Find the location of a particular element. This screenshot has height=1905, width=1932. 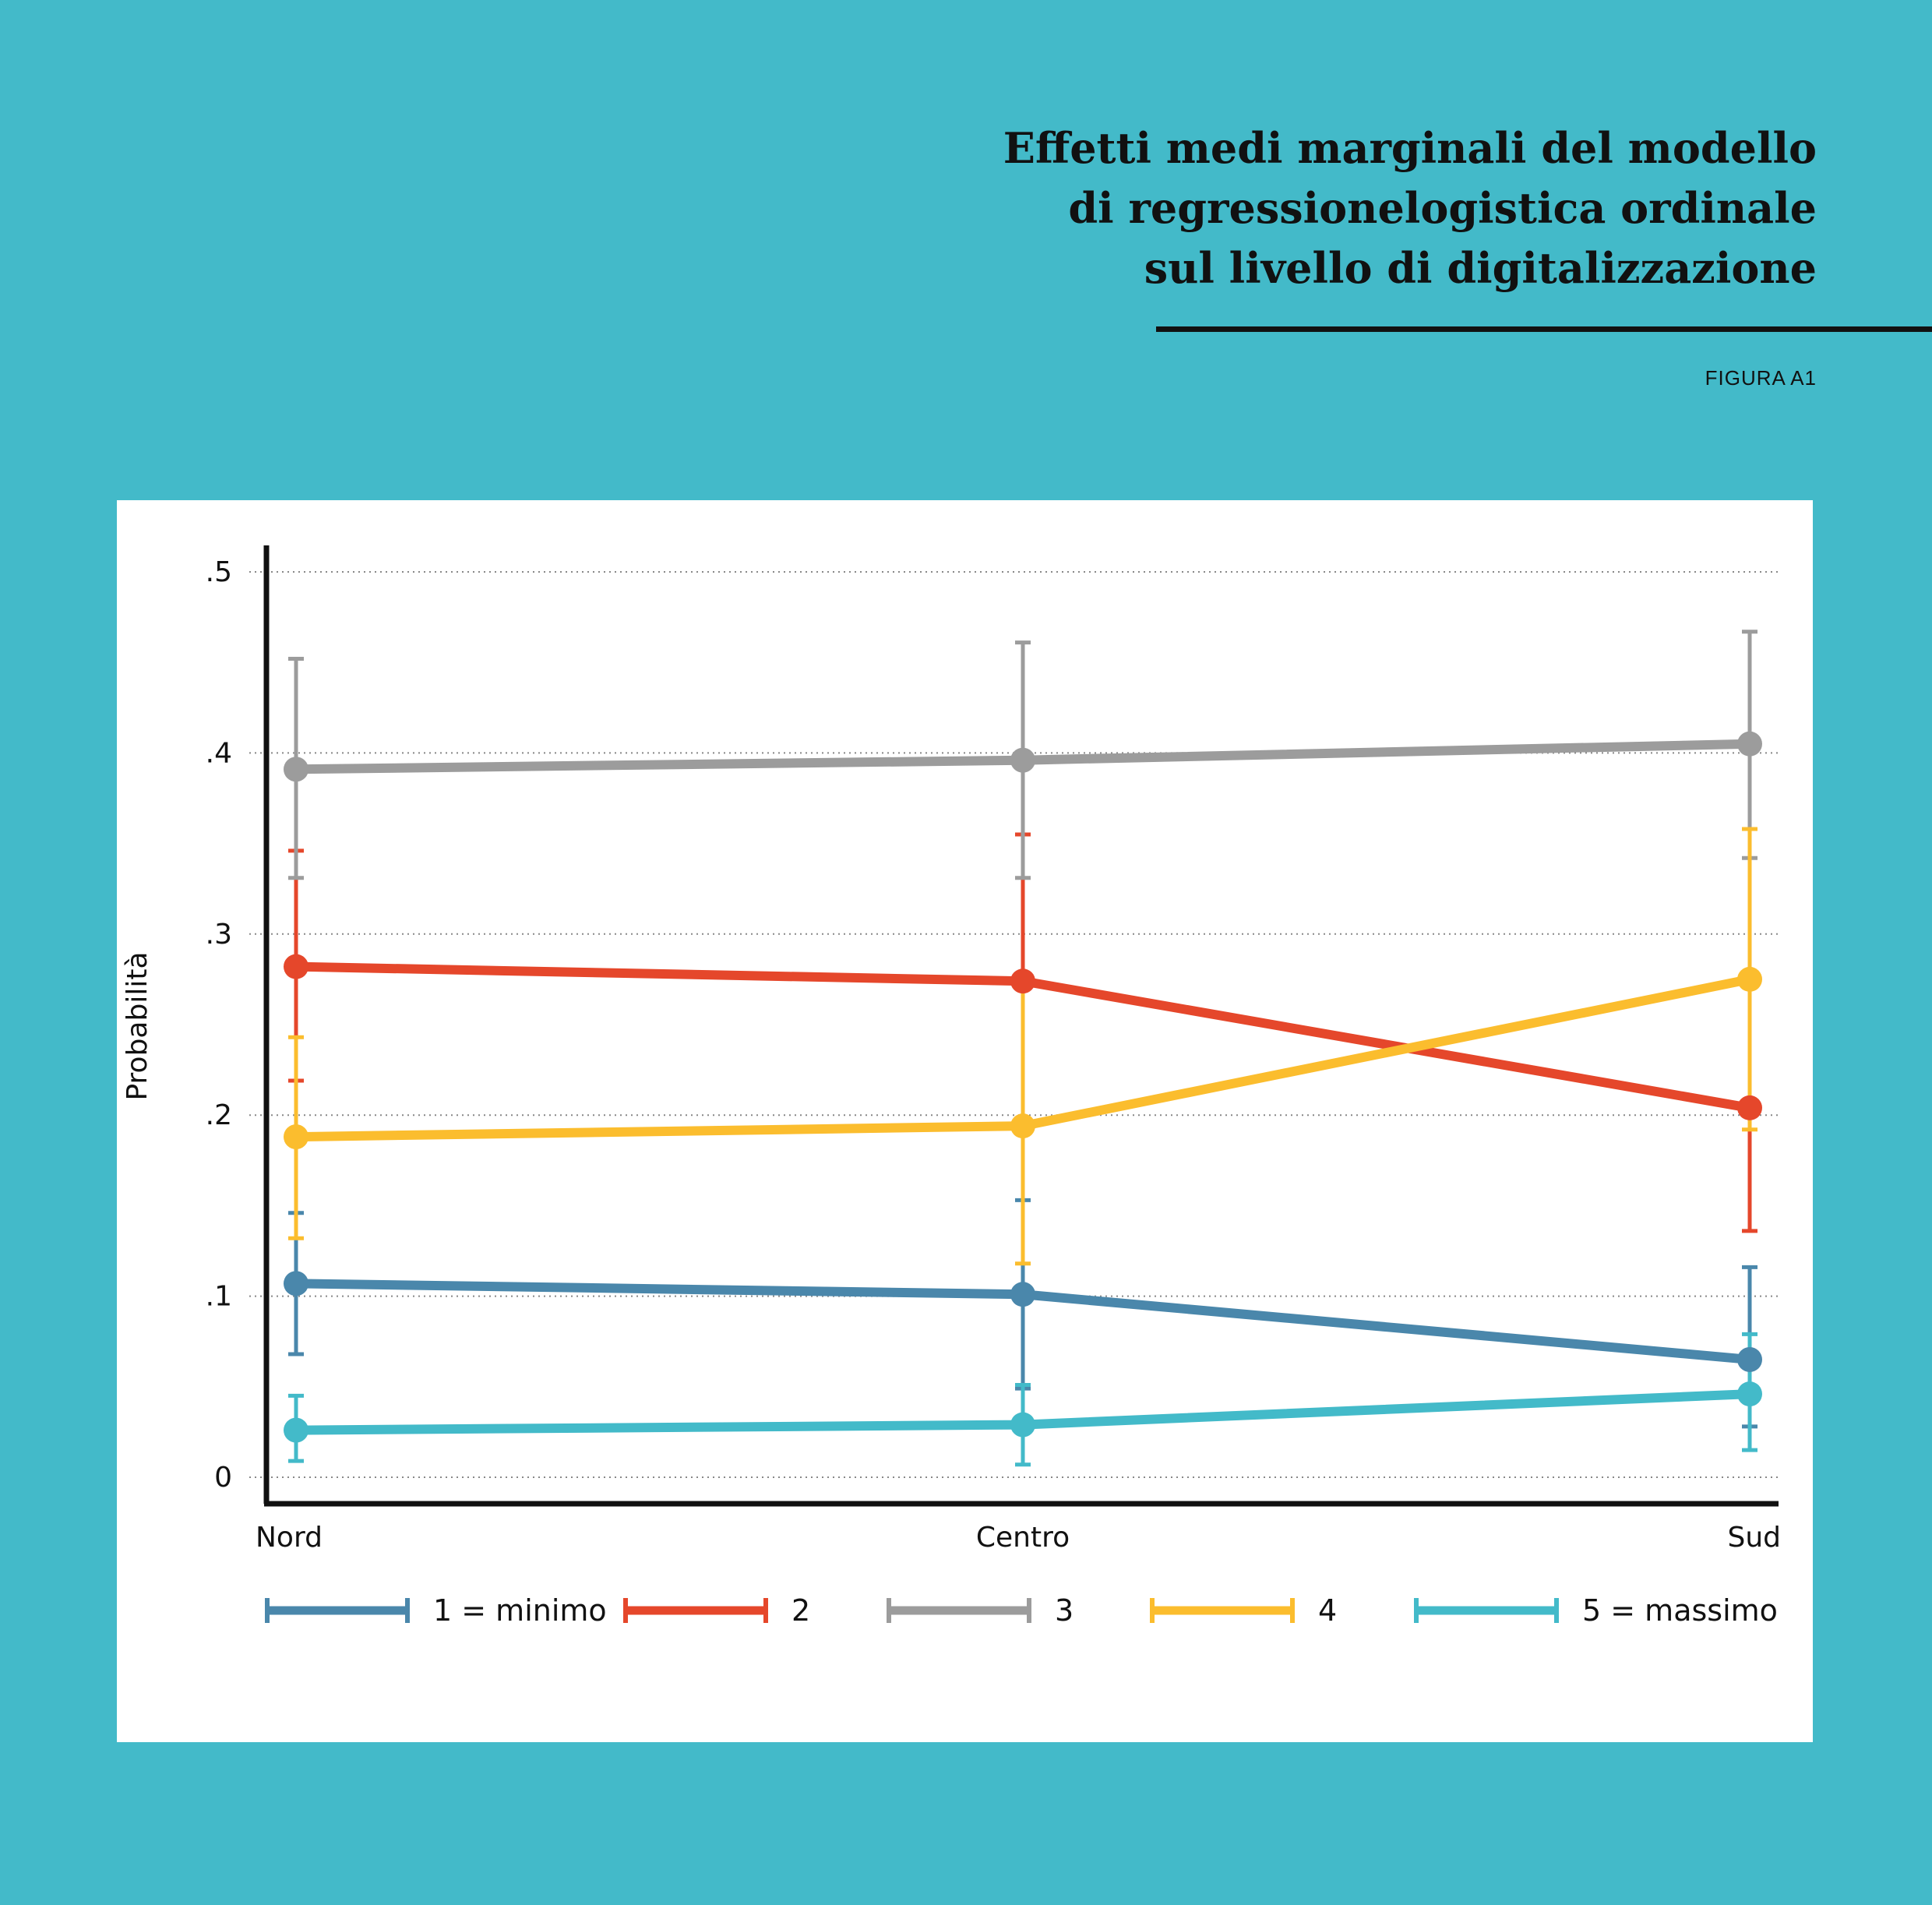

legend-label: 2 is located at coordinates (800, 1610).